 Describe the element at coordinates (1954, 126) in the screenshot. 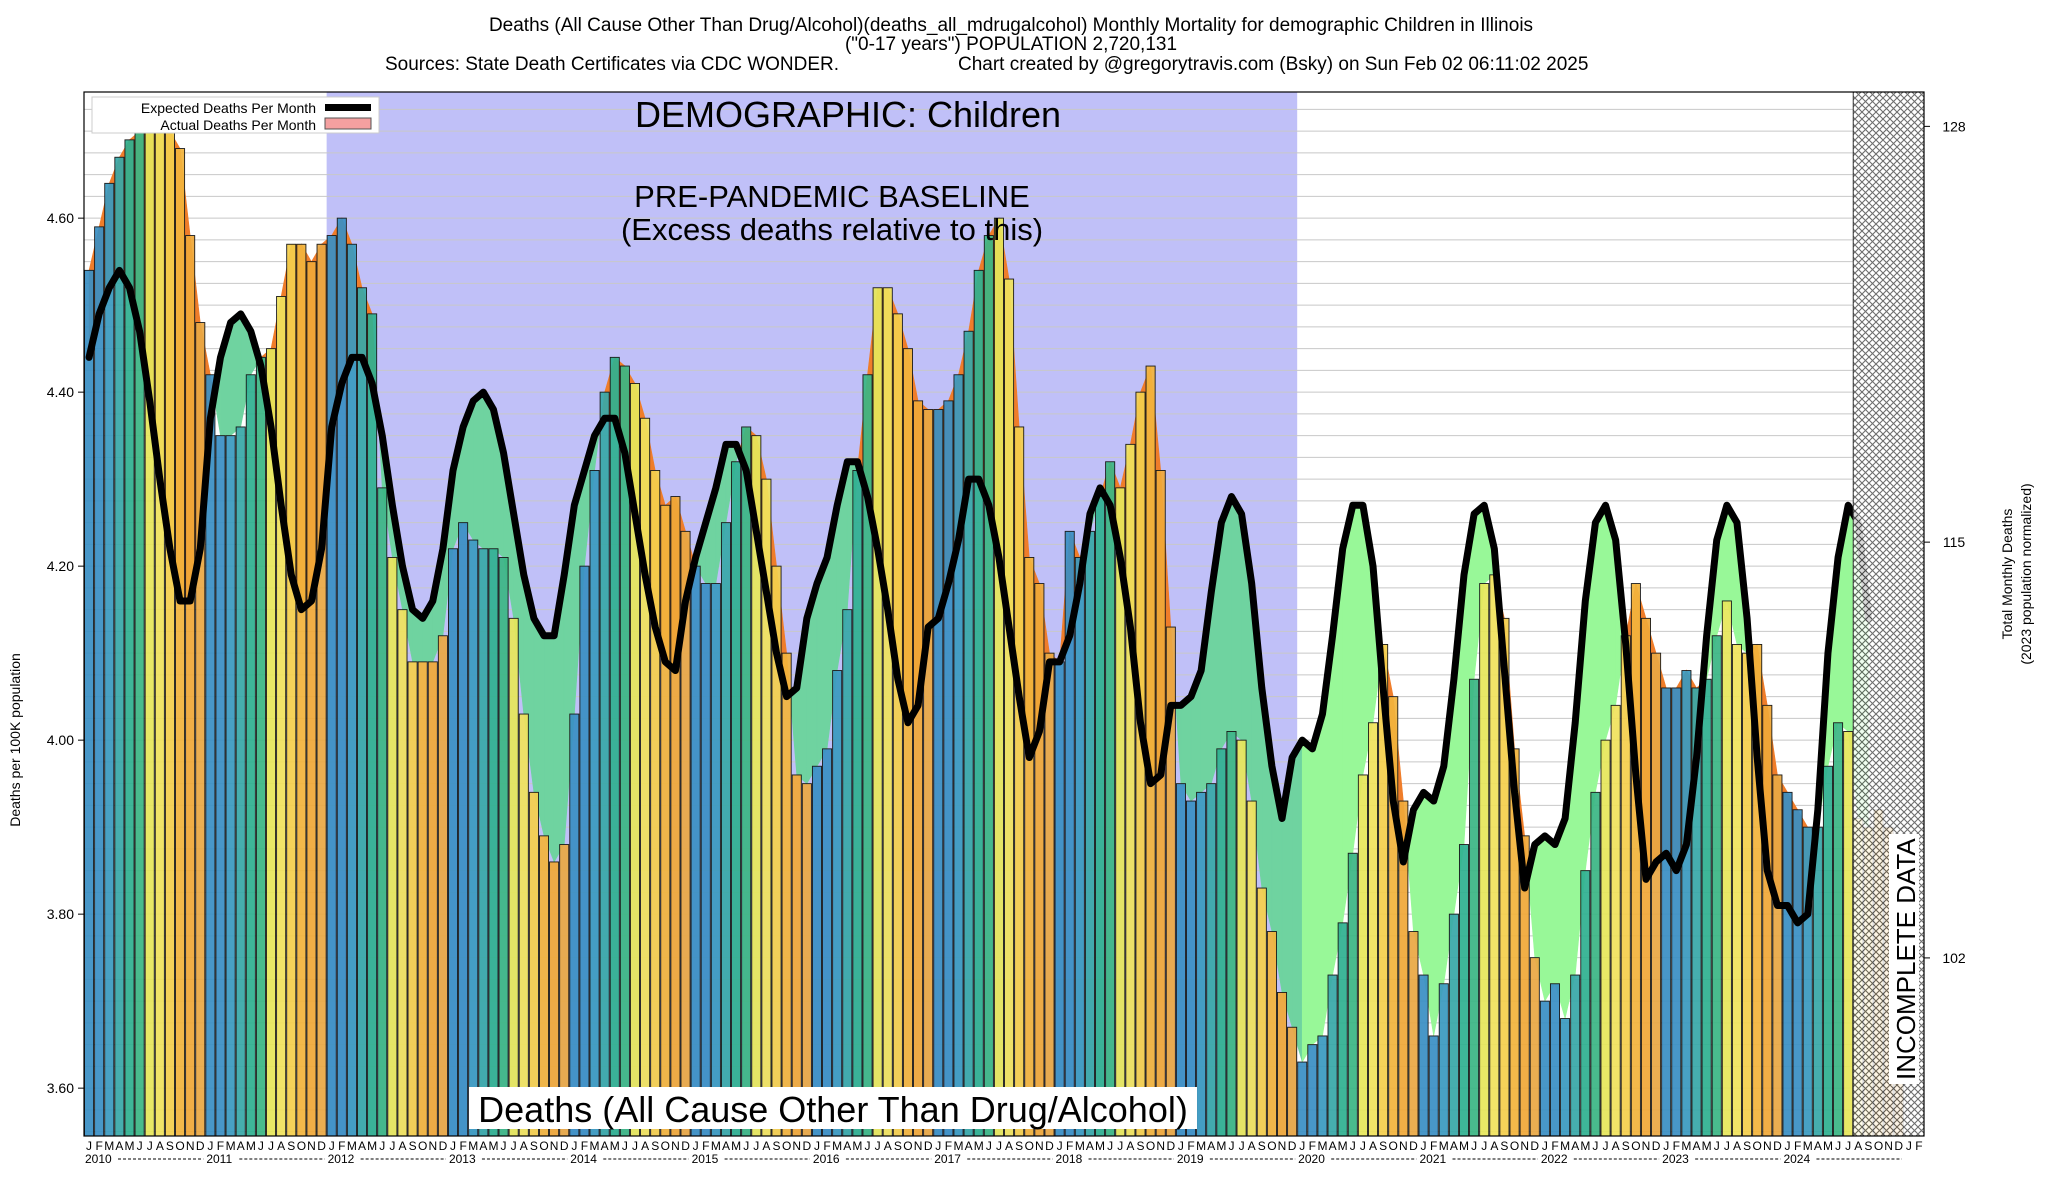

I see `y2-tick-label: 128` at that location.